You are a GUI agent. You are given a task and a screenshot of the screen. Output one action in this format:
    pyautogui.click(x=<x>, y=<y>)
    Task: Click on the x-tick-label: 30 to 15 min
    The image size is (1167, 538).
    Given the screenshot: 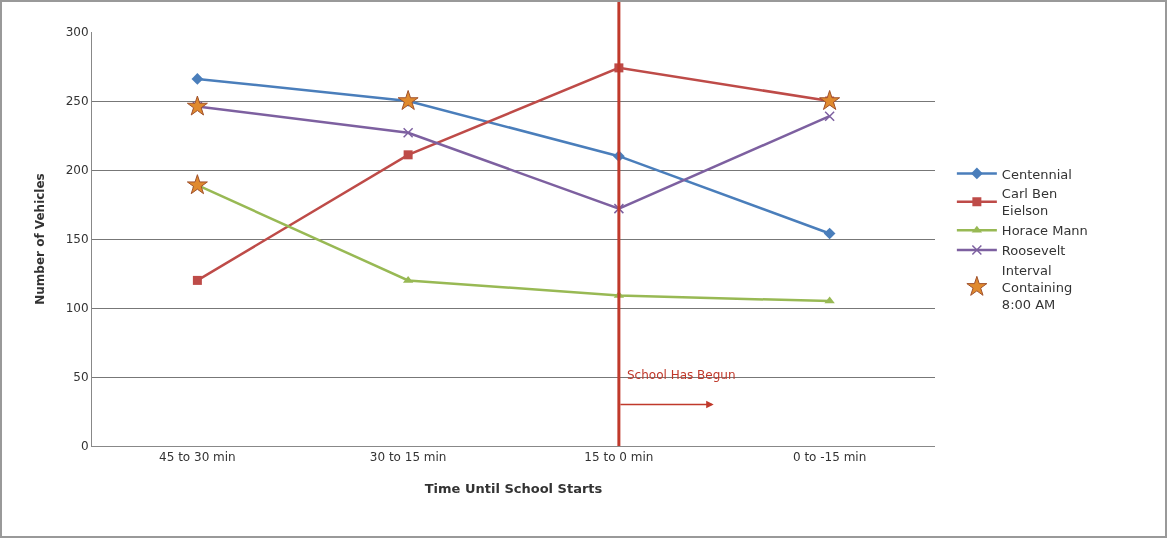 What is the action you would take?
    pyautogui.click(x=408, y=457)
    